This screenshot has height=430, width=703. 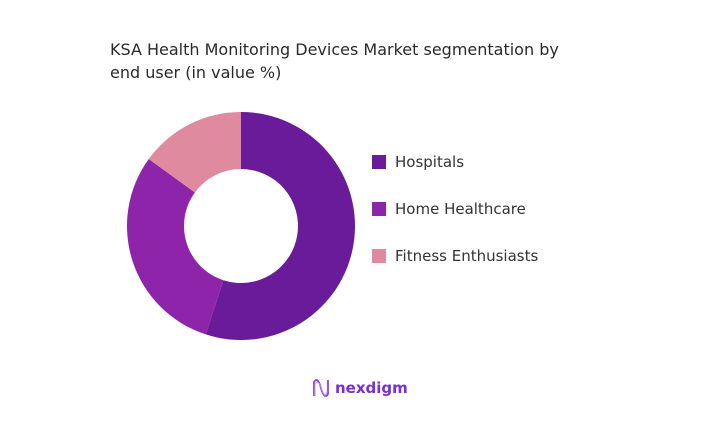 I want to click on legend-item-home-healthcare: Home Healthcare, so click(x=455, y=209).